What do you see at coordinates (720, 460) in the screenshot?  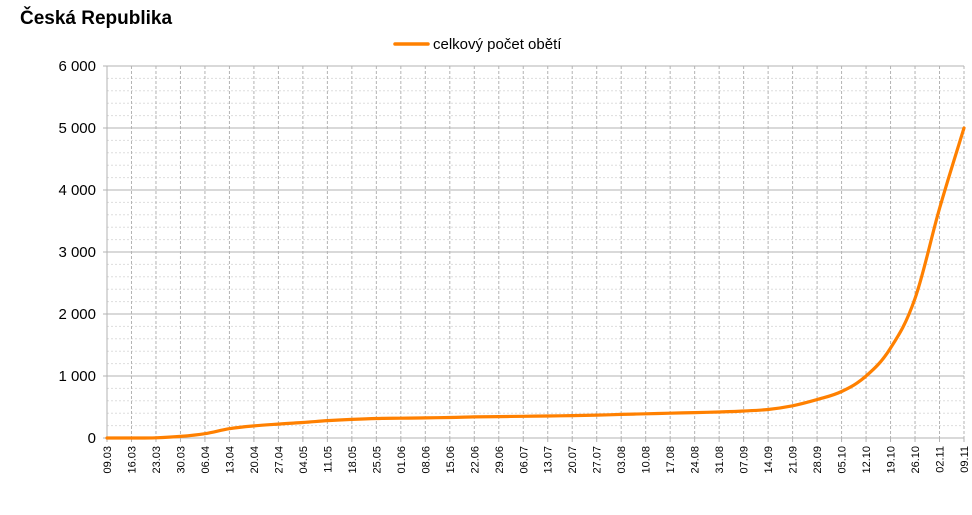 I see `x-tick-label: 31.08` at bounding box center [720, 460].